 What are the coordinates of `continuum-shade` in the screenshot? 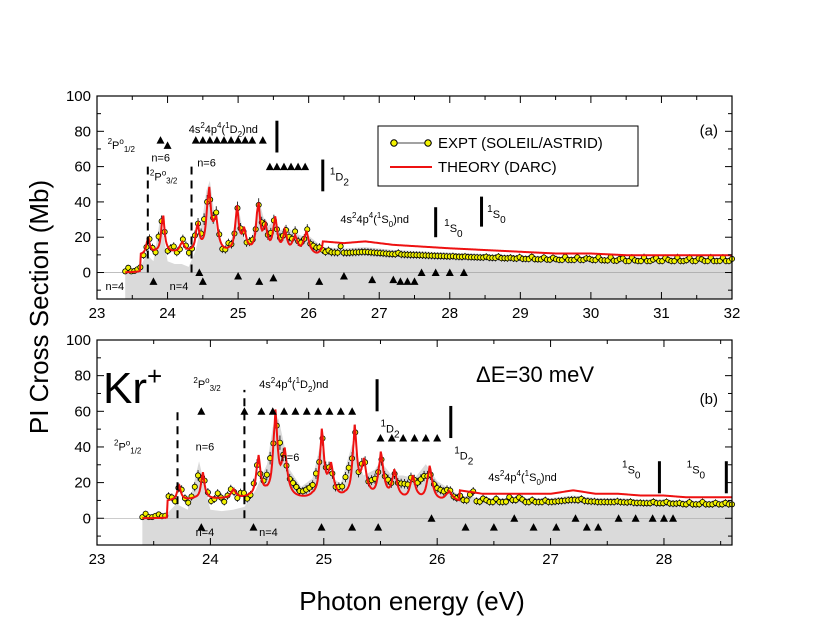 It's located at (428, 239).